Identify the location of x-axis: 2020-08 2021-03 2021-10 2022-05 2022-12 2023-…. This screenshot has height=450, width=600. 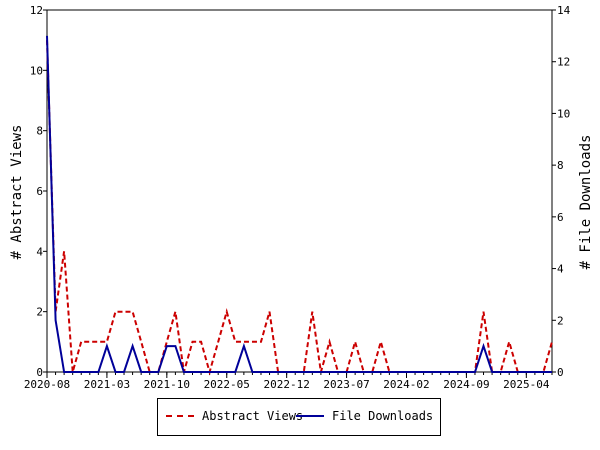
(288, 381).